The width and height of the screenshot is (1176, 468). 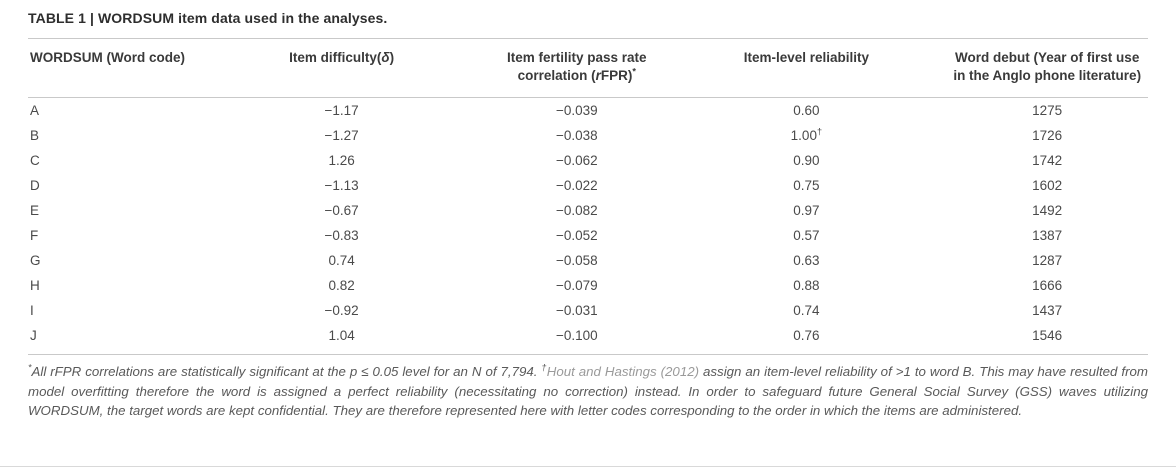 I want to click on citation-link: Hout and Hastings (2012), so click(x=623, y=371).